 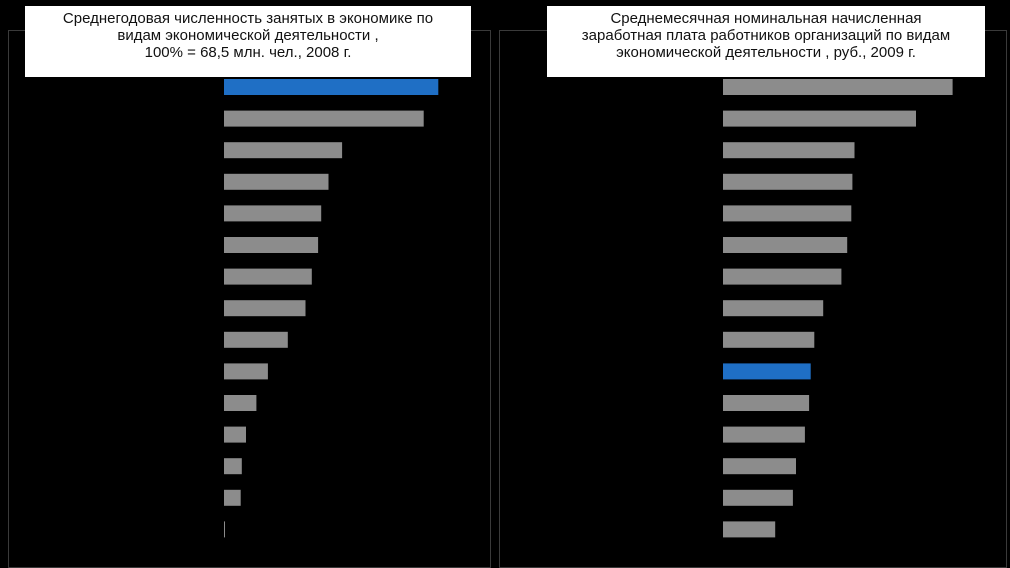 What do you see at coordinates (248, 52) in the screenshot?
I see `chart-title-line: 100% = 68,5 млн. чел., 2008 г.` at bounding box center [248, 52].